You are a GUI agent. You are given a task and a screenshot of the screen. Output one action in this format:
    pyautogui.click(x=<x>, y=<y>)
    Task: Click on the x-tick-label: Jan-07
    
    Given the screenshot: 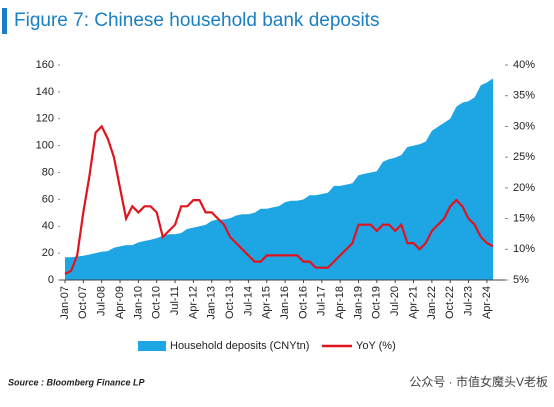 What is the action you would take?
    pyautogui.click(x=65, y=303)
    